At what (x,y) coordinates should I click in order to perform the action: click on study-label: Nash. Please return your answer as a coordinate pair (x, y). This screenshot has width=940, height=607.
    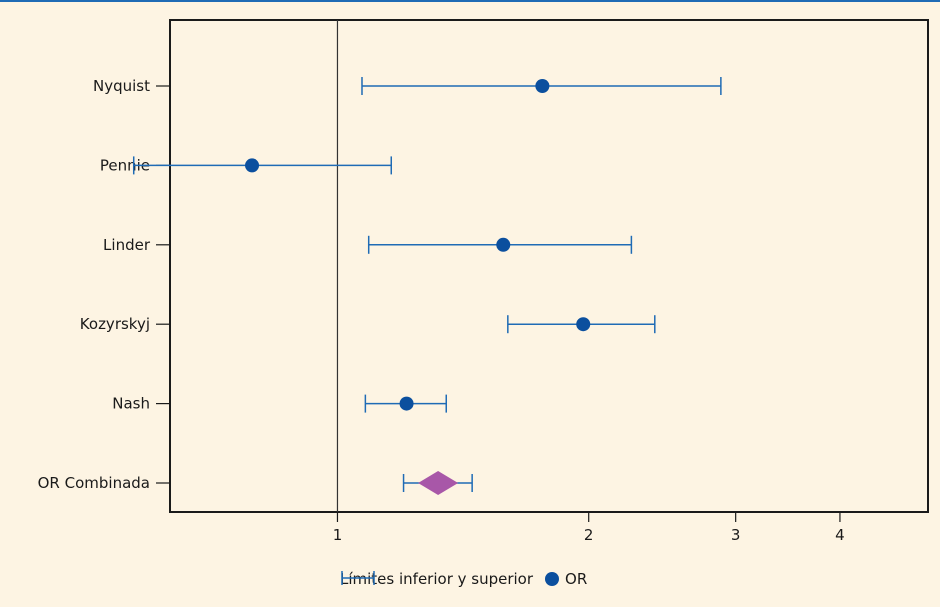
    Looking at the image, I should click on (131, 404).